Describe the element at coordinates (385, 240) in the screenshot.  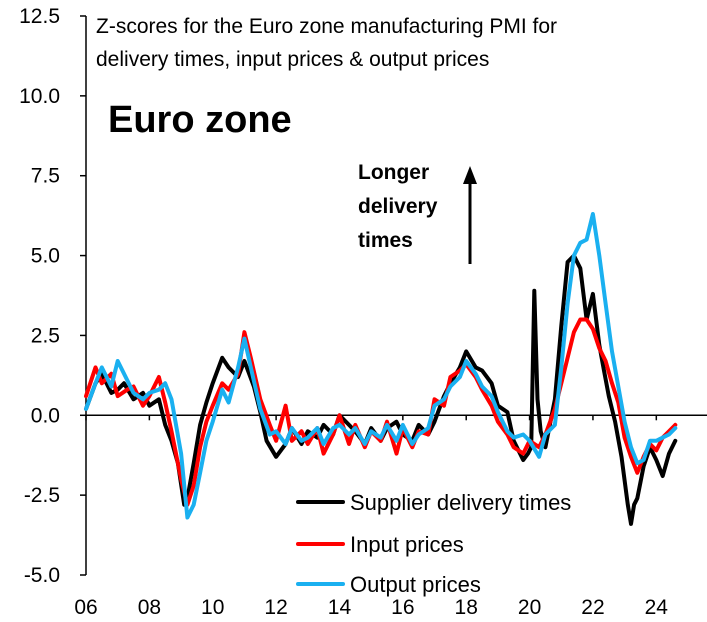
I see `annotation-line-3: times` at that location.